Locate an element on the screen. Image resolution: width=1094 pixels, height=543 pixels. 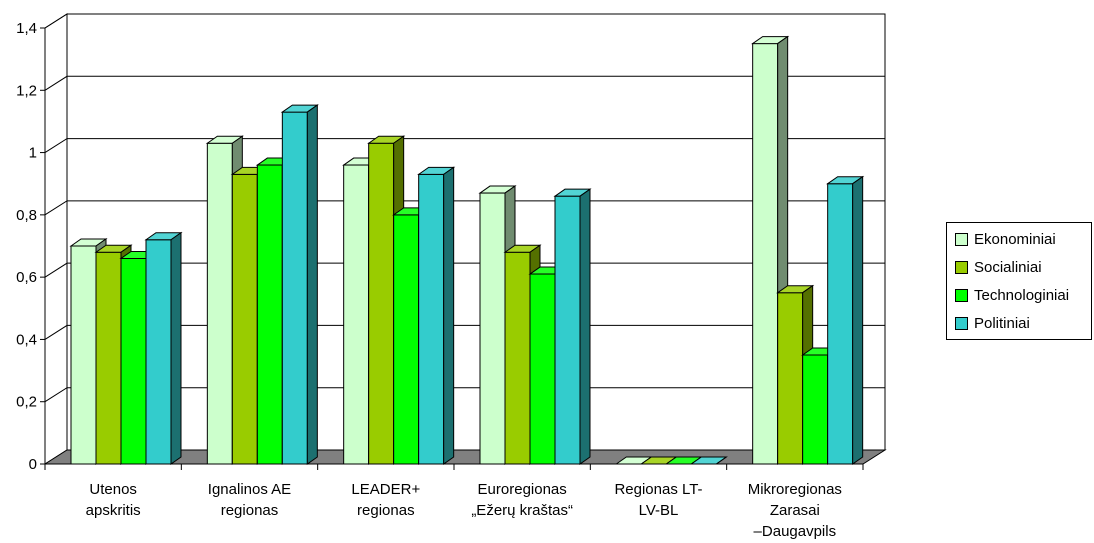
y-tick-label: 1 is located at coordinates (33, 153).